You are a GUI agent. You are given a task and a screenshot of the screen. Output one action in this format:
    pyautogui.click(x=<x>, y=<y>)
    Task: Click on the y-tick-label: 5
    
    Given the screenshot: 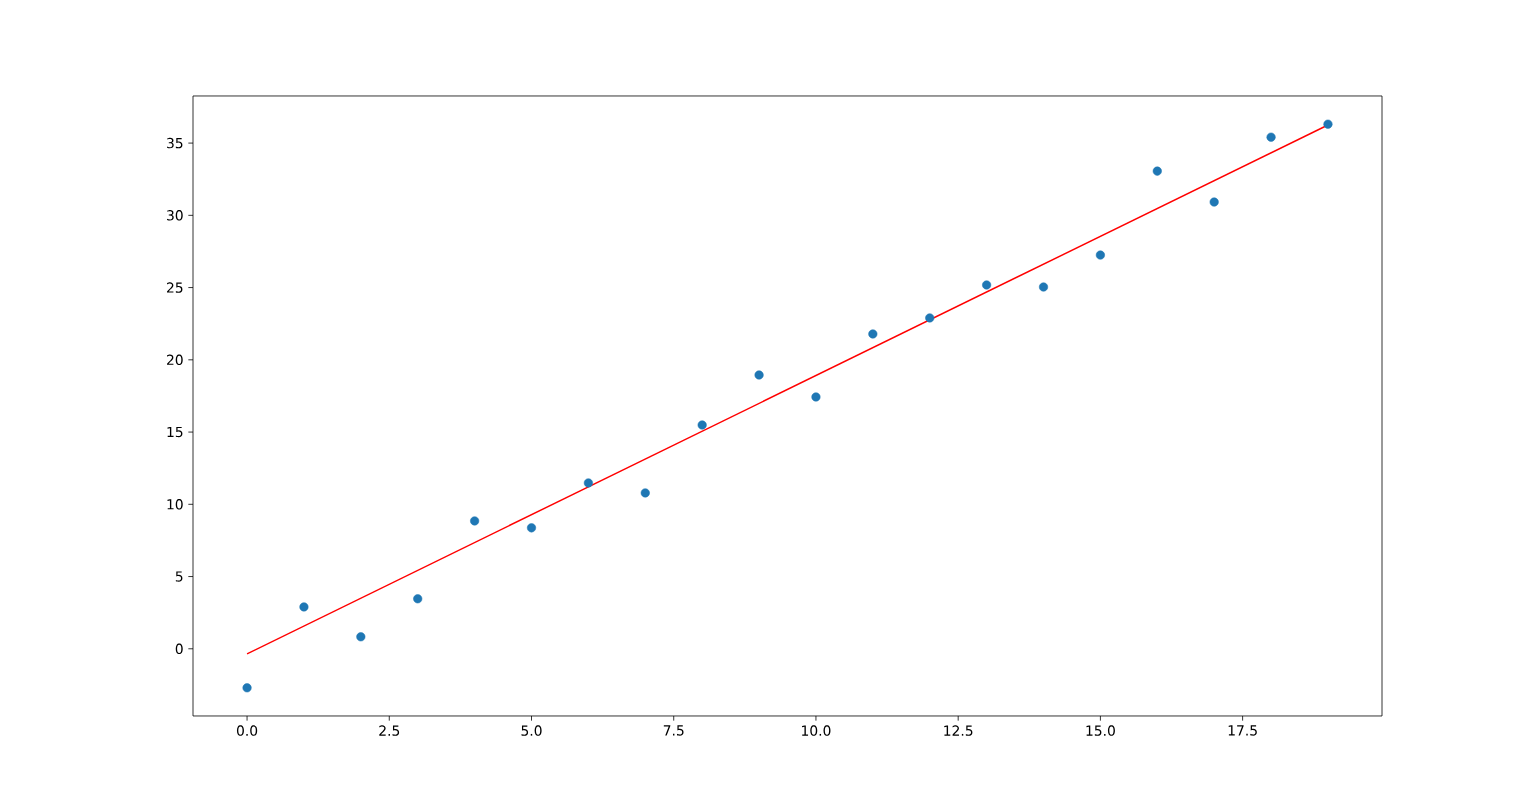 What is the action you would take?
    pyautogui.click(x=179, y=576)
    